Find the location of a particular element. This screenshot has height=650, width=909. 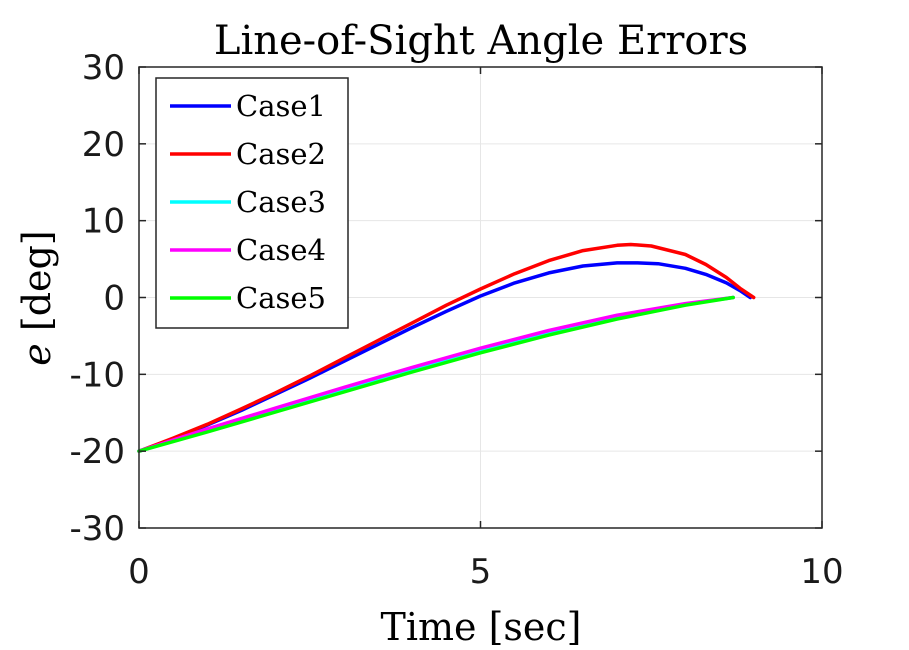

y-tick-label: 30 is located at coordinates (103, 68).